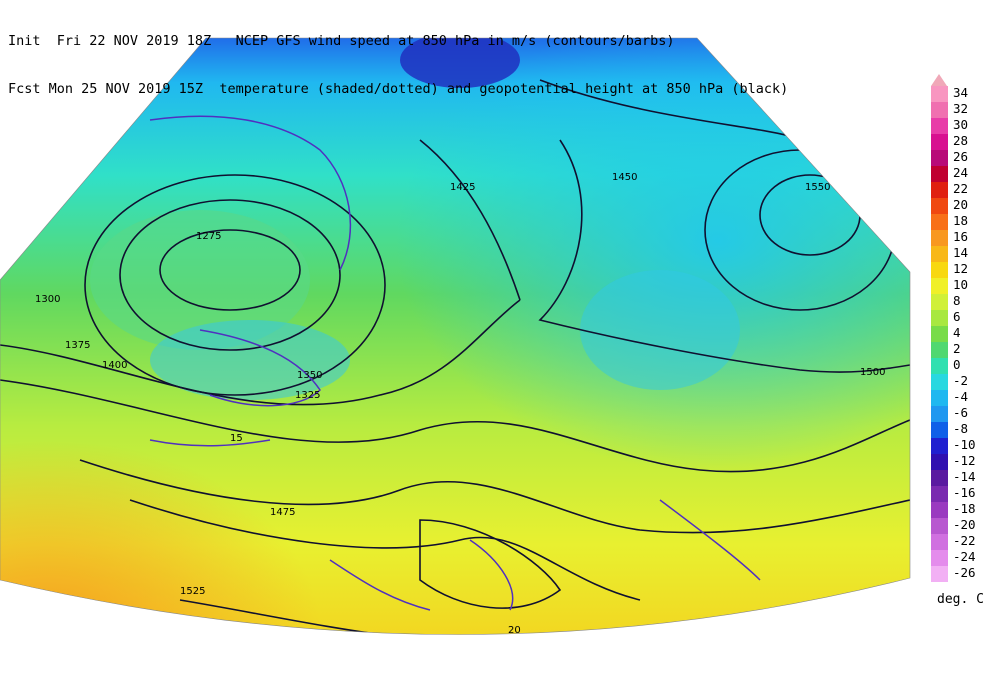 This screenshot has width=1000, height=680. Describe the element at coordinates (961, 380) in the screenshot. I see `legend-label: -2` at that location.